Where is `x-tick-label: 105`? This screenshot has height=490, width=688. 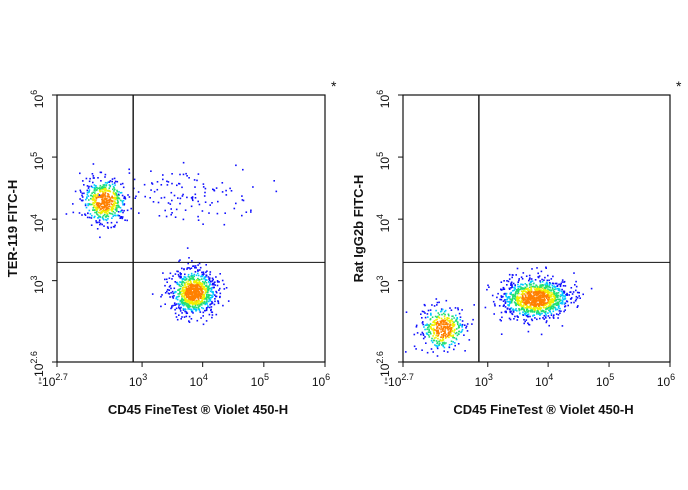 x-tick-label: 105 is located at coordinates (260, 380).